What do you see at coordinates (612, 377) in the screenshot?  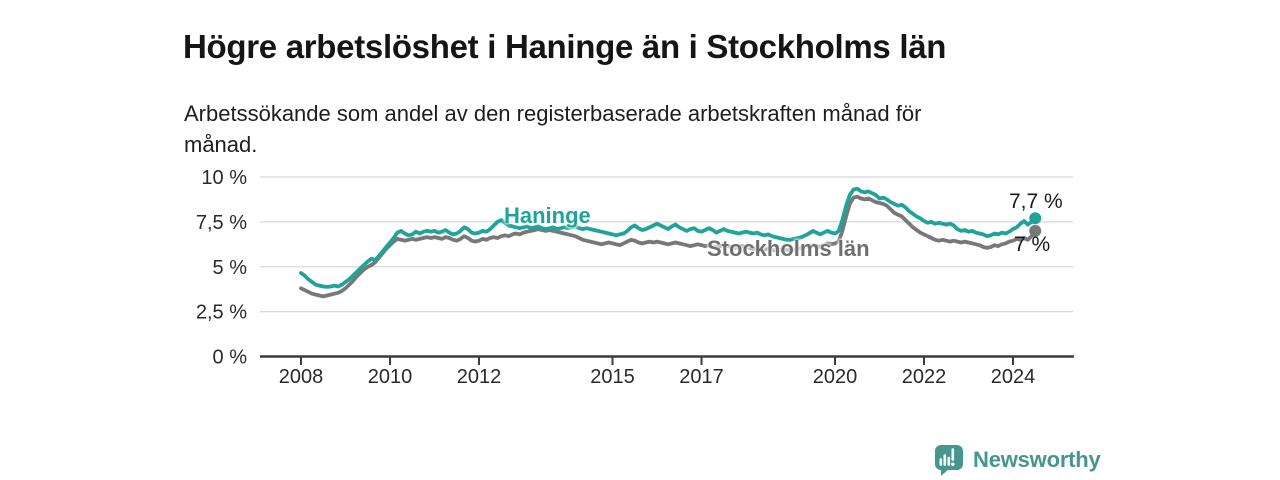 I see `x-tick-label: 2015` at bounding box center [612, 377].